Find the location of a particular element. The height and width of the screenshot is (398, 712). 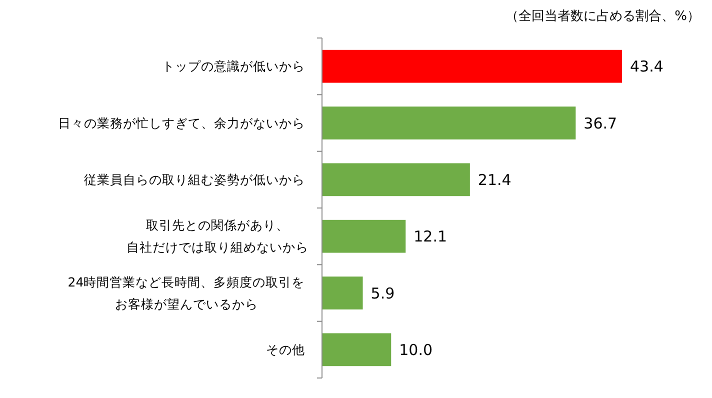

text: （全回当者数に占める割合、%） is located at coordinates (603, 16).